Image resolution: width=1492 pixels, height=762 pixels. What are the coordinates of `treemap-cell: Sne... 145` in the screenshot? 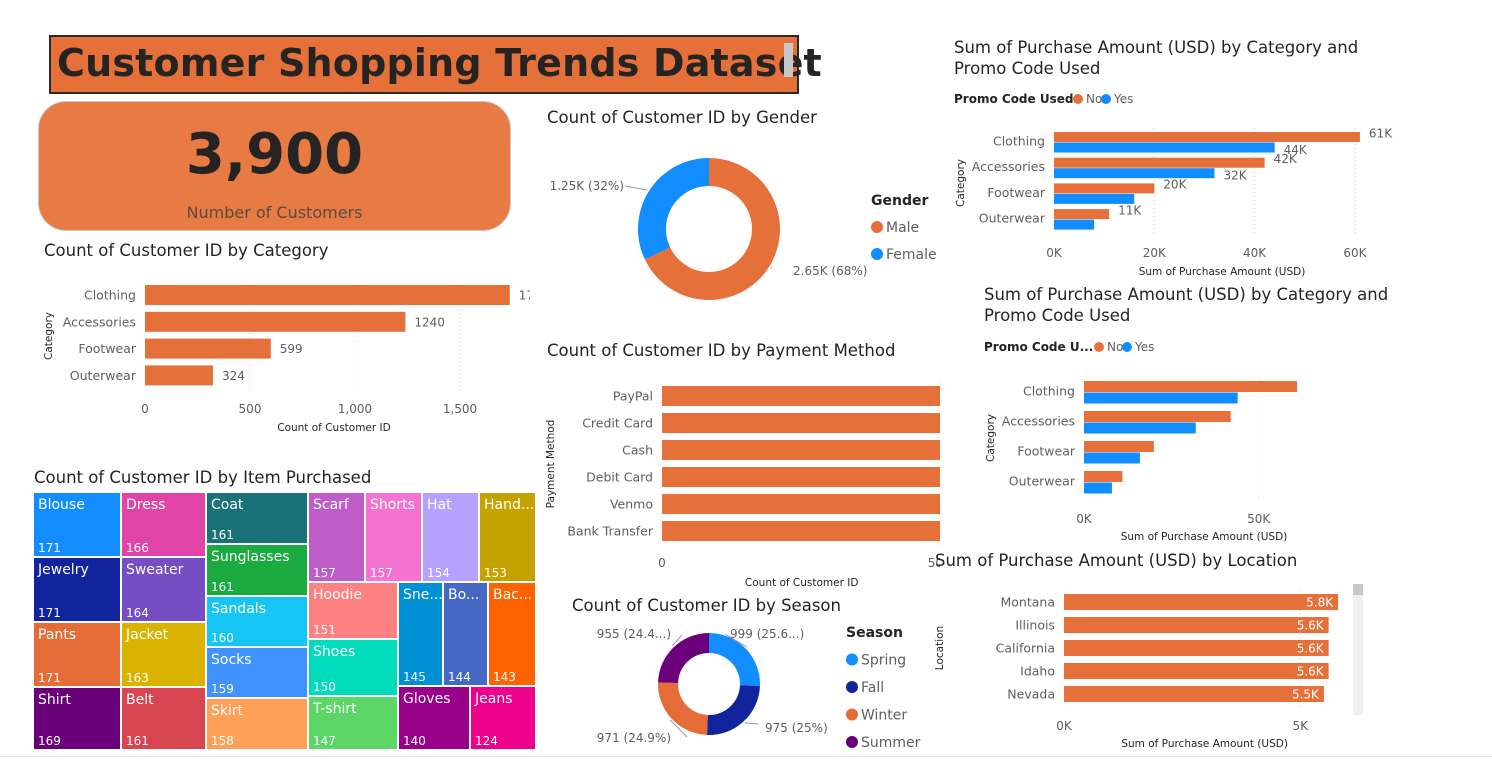 It's located at (420, 634).